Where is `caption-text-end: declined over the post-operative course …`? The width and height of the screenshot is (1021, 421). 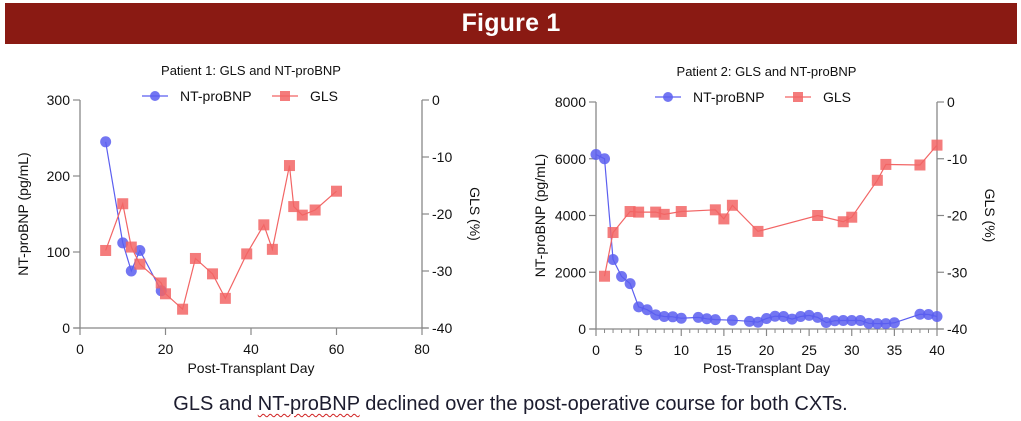
caption-text-end: declined over the post-operative course … is located at coordinates (603, 404).